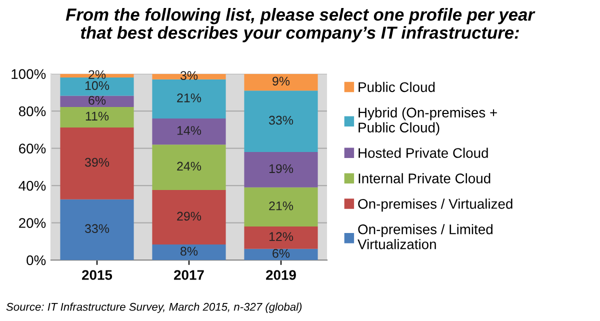 The image size is (600, 321). What do you see at coordinates (435, 205) in the screenshot?
I see `legend-label: On-premises / Virtualized` at bounding box center [435, 205].